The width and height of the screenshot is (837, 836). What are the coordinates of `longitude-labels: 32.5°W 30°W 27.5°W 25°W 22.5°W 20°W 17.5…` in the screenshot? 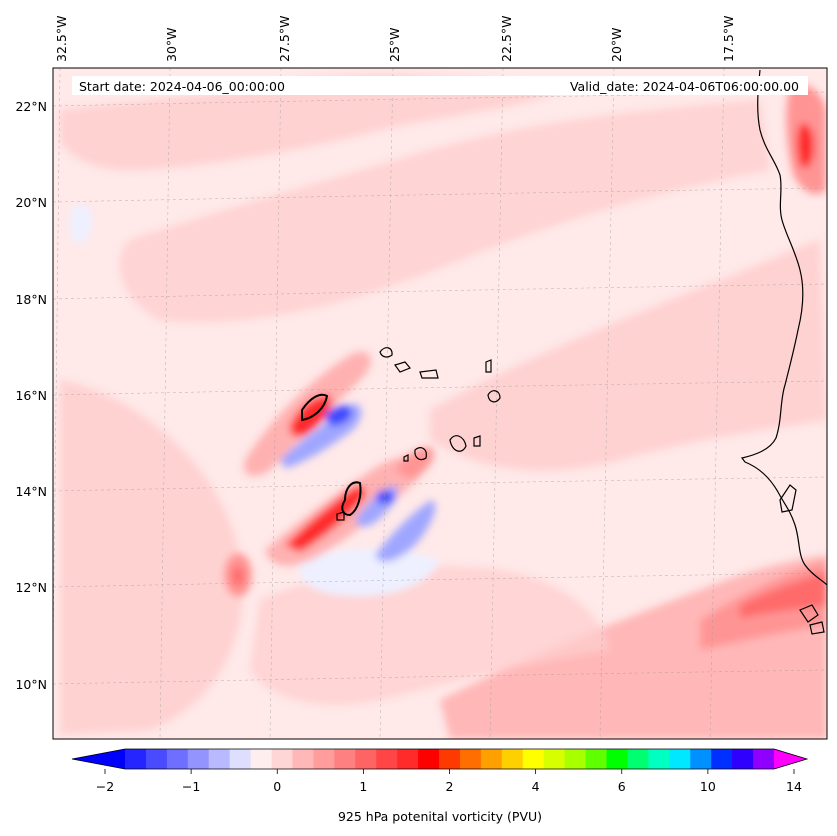 It's located at (395, 39).